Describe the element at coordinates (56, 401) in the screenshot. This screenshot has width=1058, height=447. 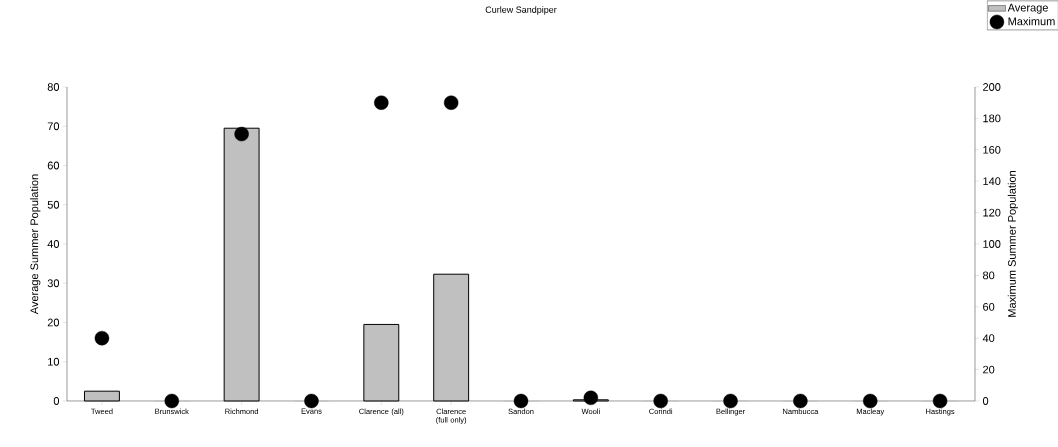
I see `y-tick-label: 0` at that location.